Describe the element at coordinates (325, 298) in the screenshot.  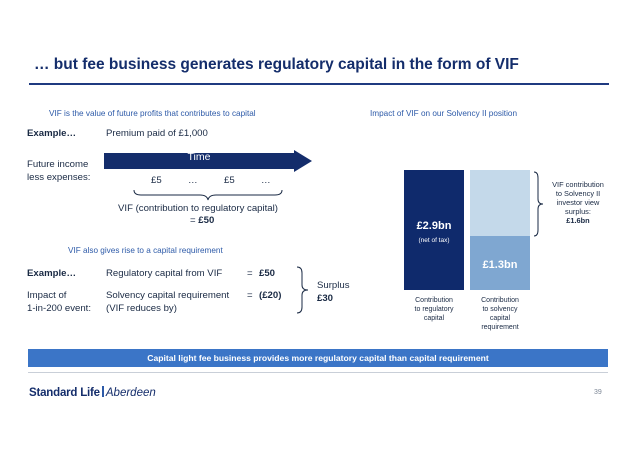
I see `surplus-value: £30` at that location.